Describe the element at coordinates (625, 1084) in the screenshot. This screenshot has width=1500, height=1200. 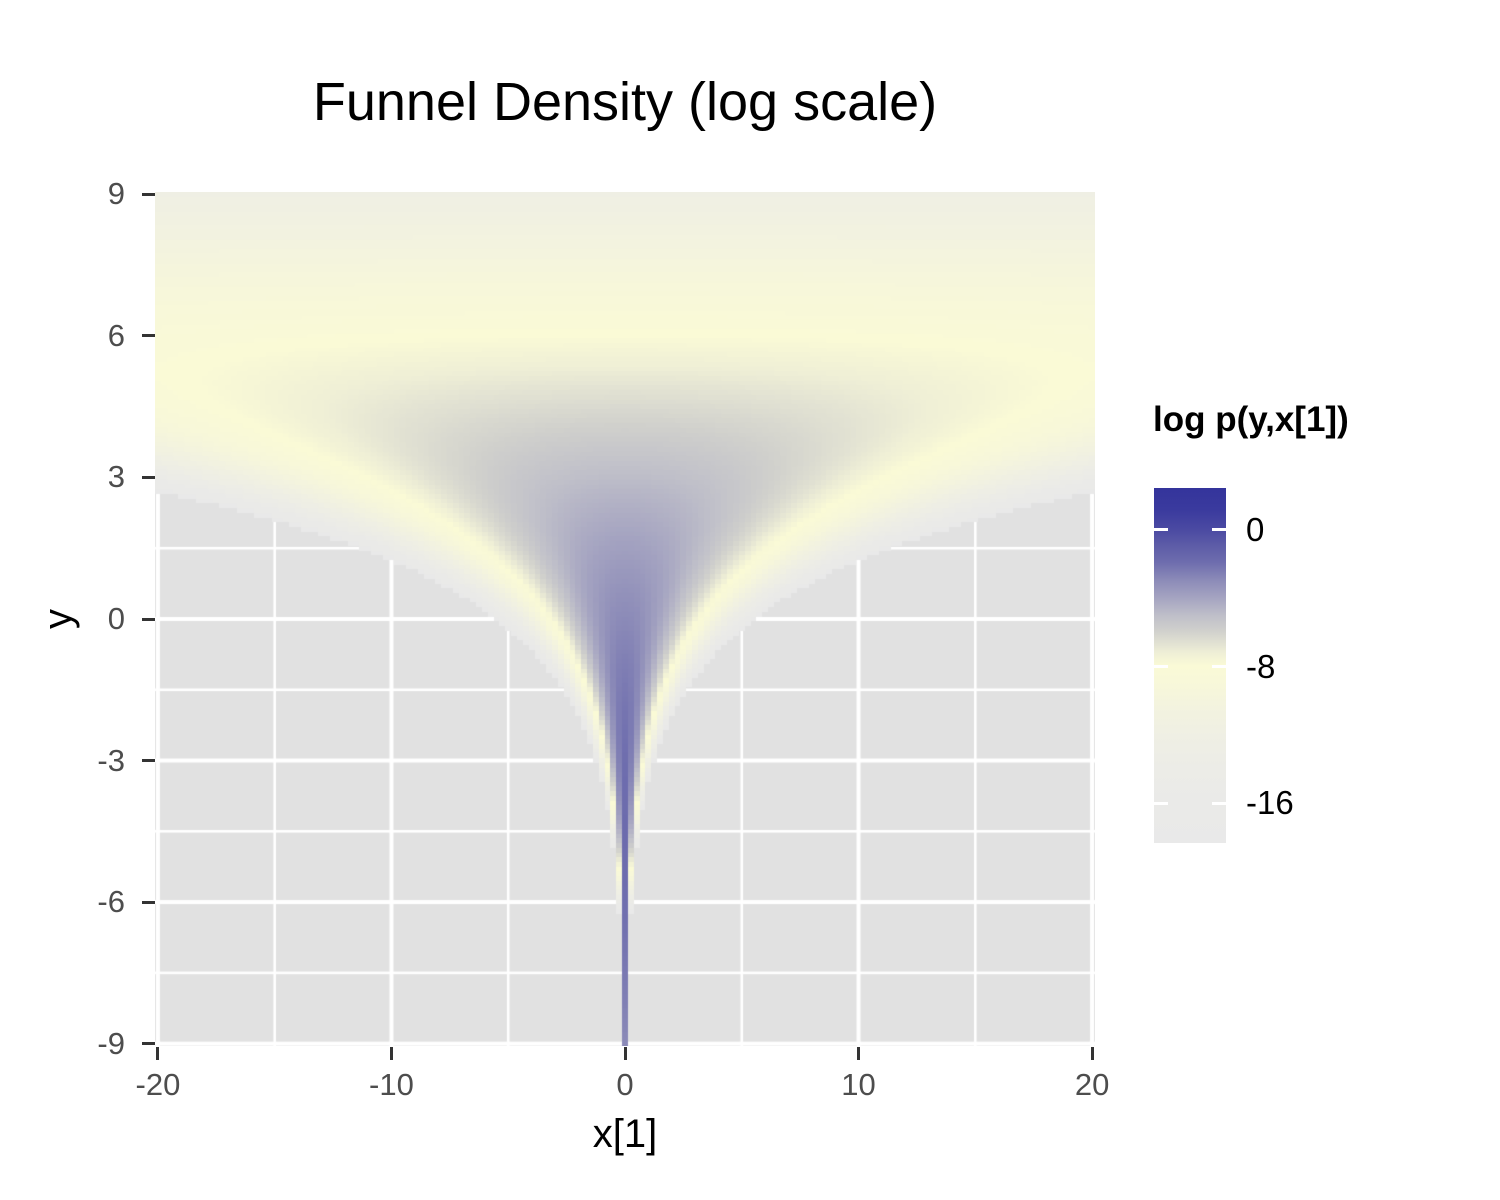
I see `x-tick-label: 0` at that location.